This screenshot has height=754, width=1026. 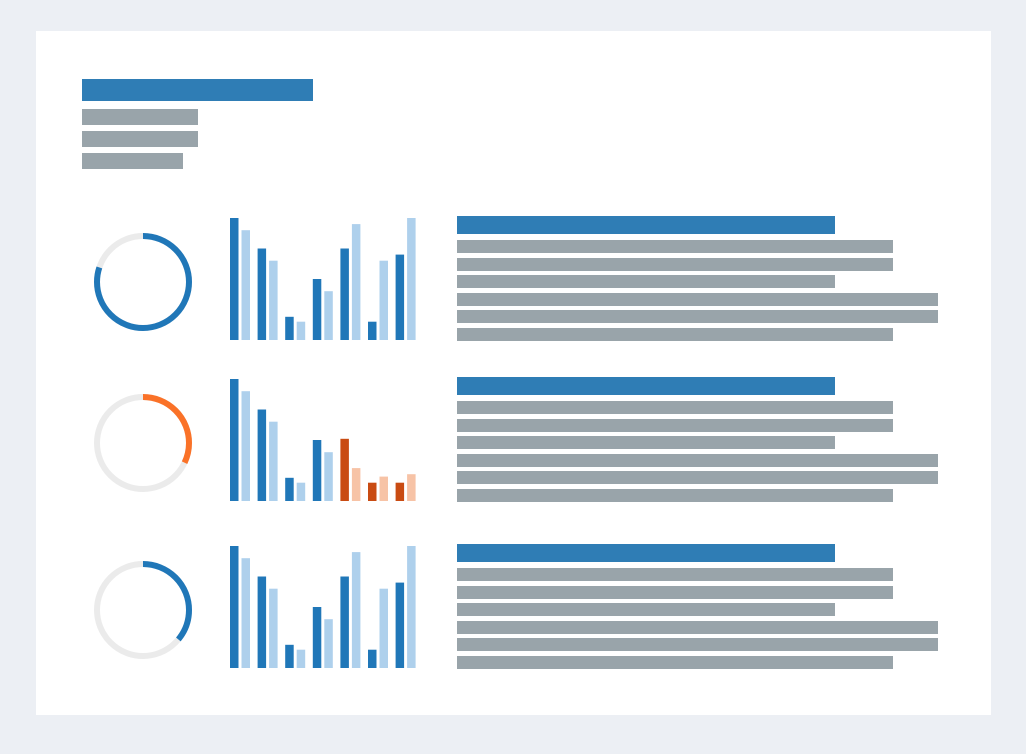 I want to click on row-1-title-placeholder, so click(x=646, y=225).